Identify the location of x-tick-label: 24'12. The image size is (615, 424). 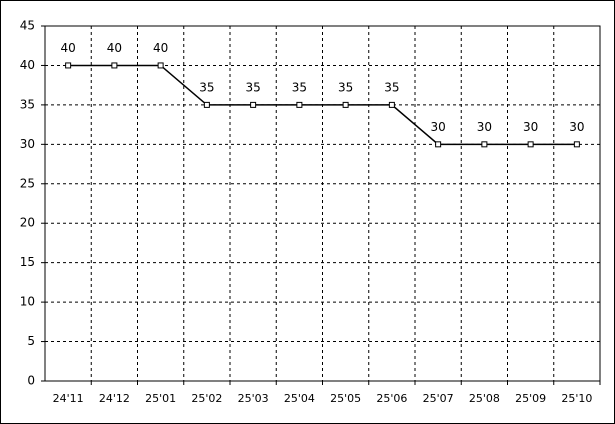
(114, 398).